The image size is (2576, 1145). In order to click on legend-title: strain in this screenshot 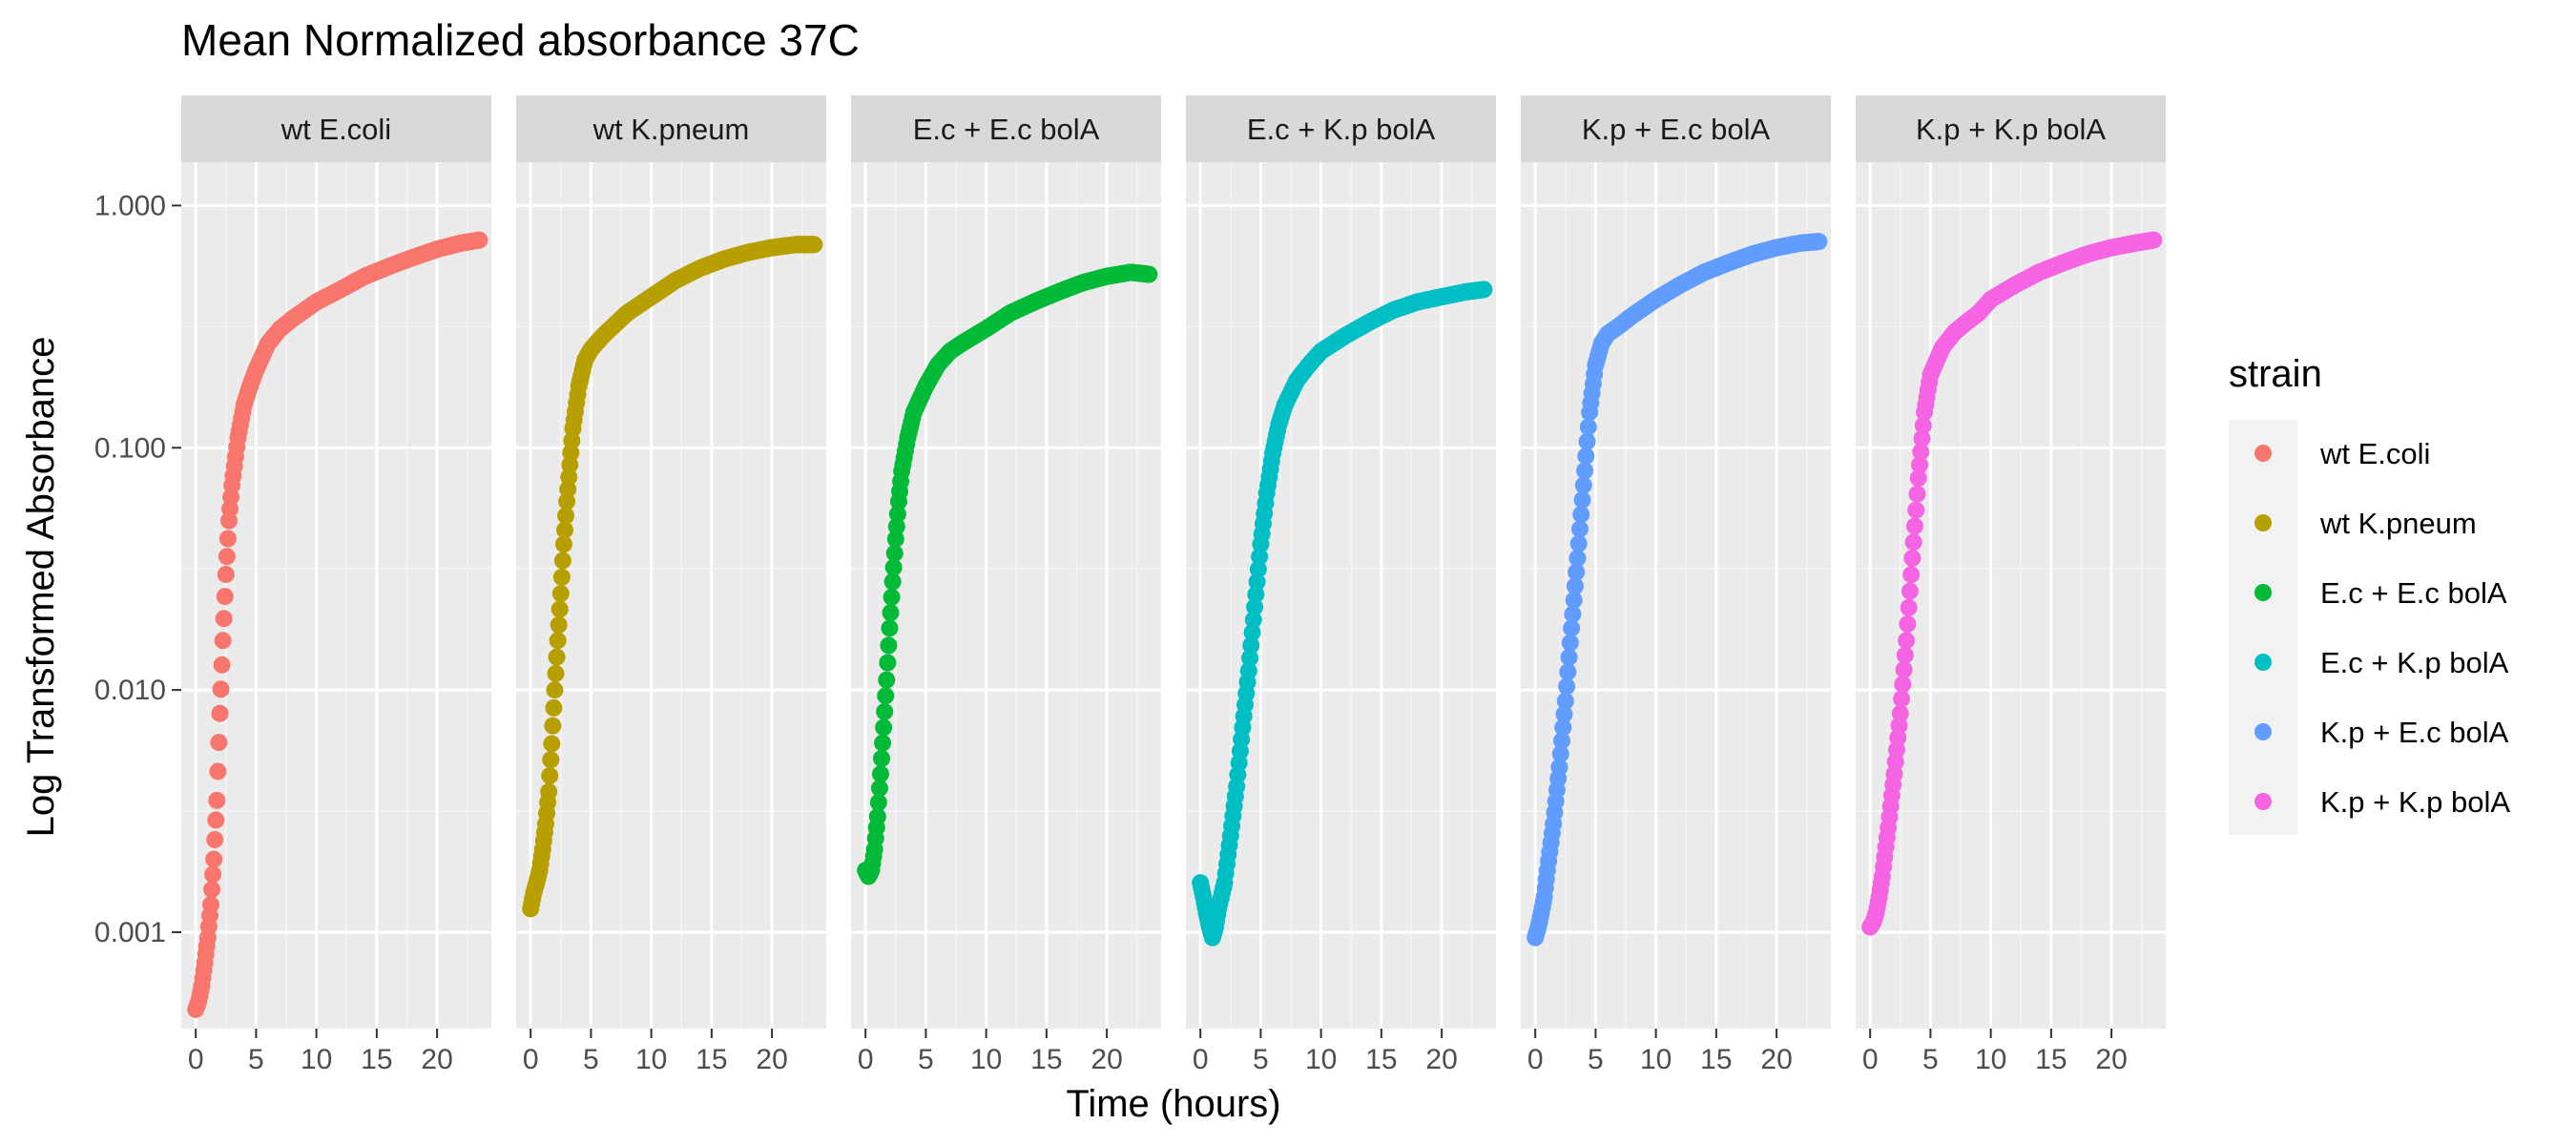, I will do `click(2275, 374)`.